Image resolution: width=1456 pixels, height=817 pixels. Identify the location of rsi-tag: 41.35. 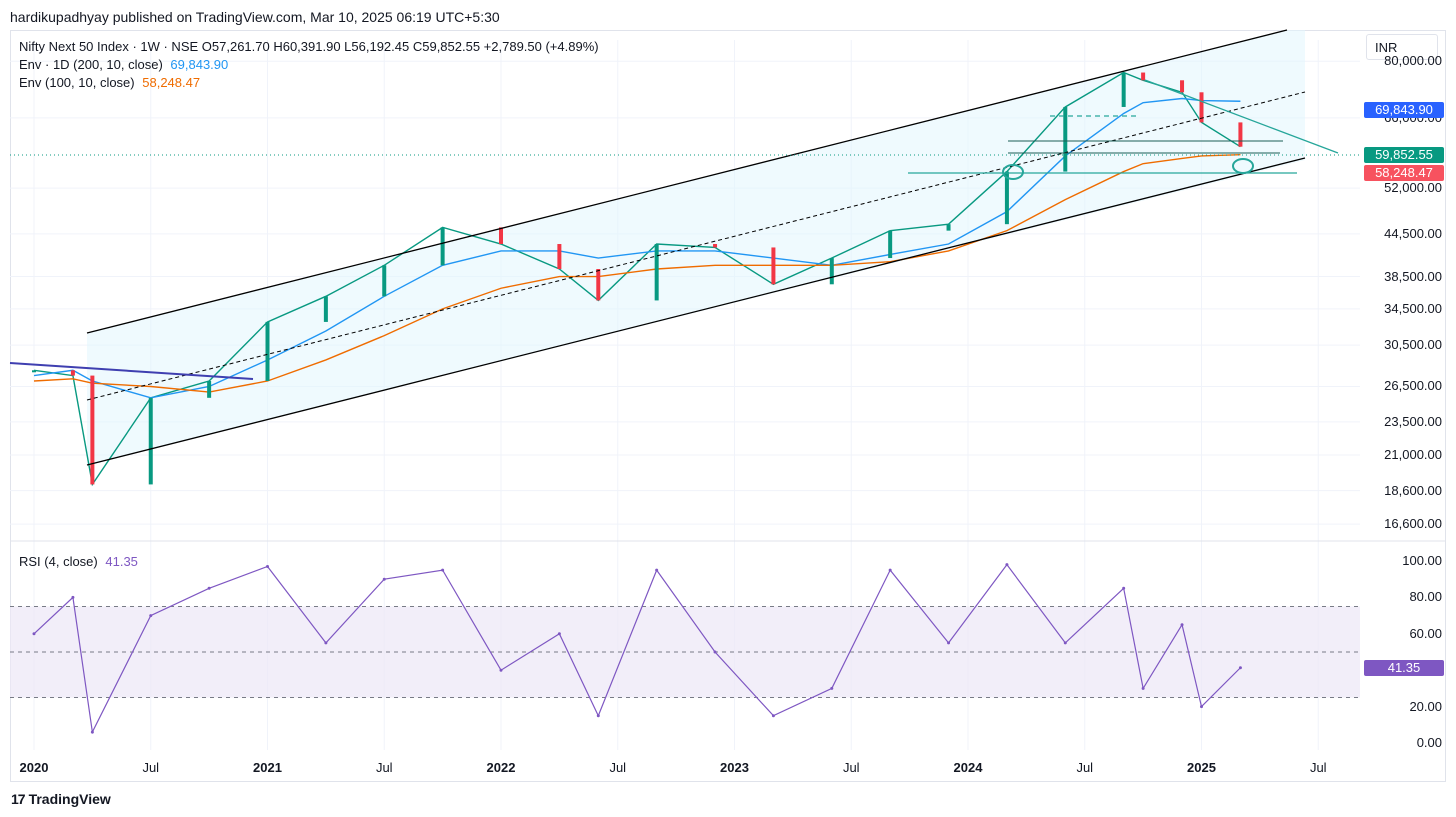
(1404, 667).